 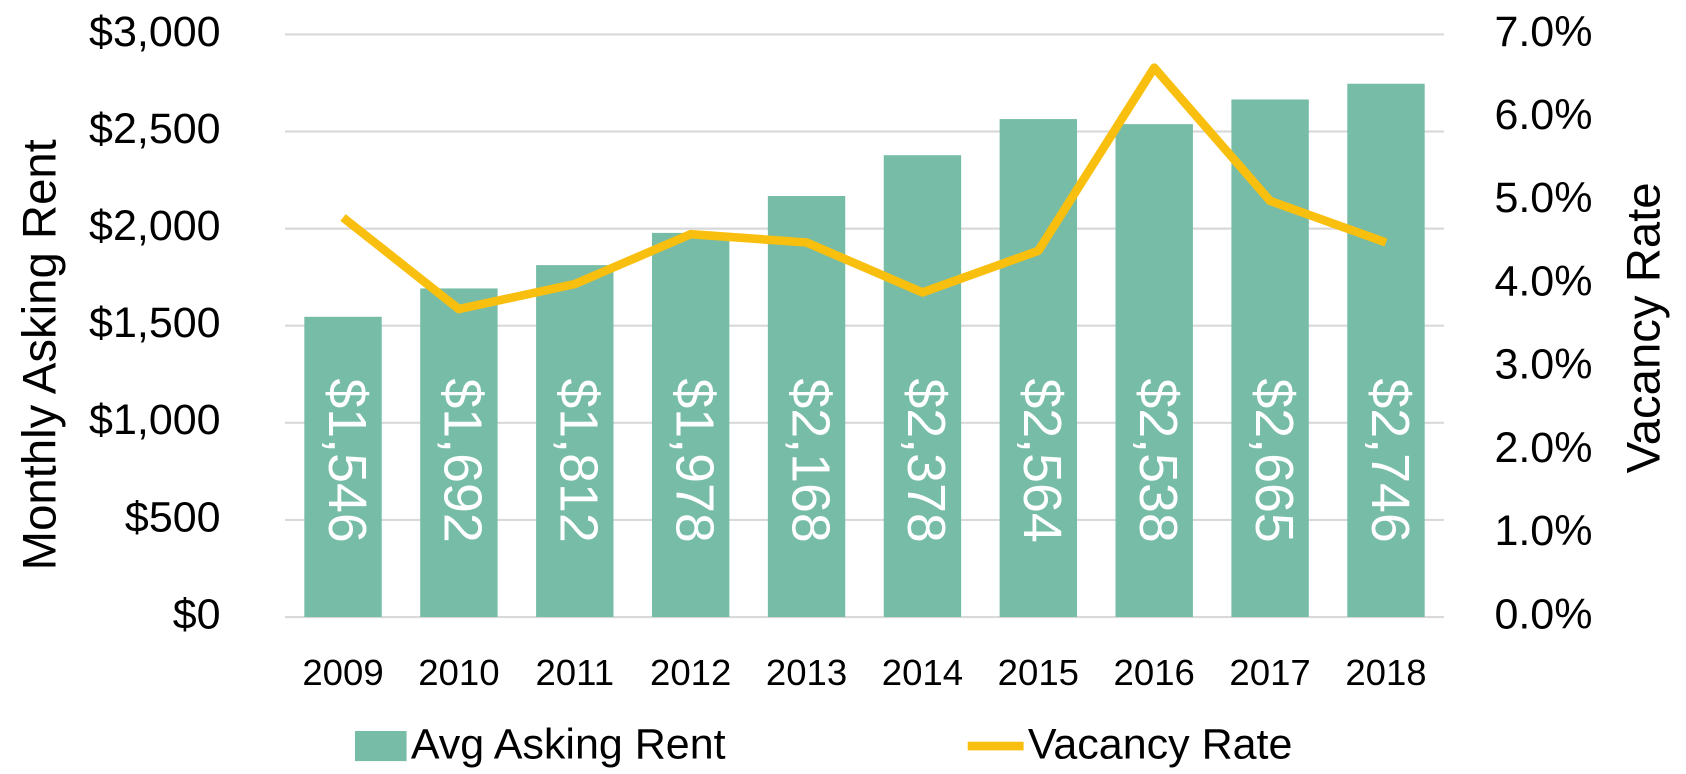 What do you see at coordinates (458, 672) in the screenshot?
I see `x-tick-label: 2010` at bounding box center [458, 672].